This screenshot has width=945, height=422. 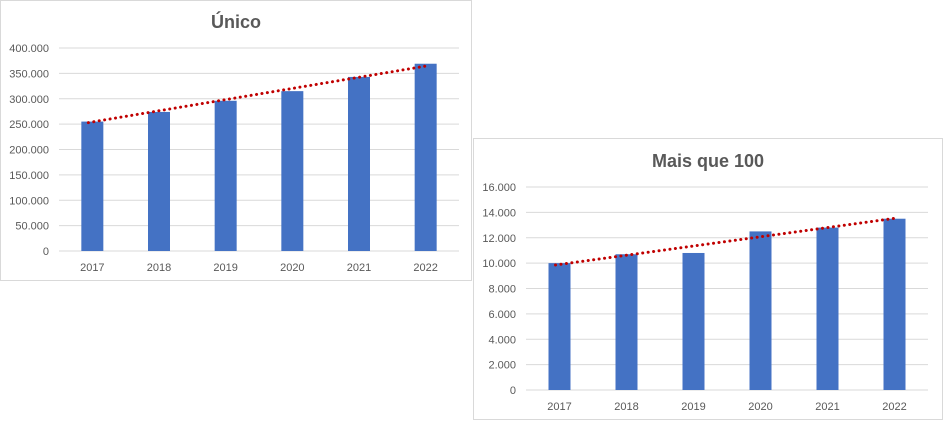 What do you see at coordinates (708, 161) in the screenshot?
I see `chart-title: Mais que 100` at bounding box center [708, 161].